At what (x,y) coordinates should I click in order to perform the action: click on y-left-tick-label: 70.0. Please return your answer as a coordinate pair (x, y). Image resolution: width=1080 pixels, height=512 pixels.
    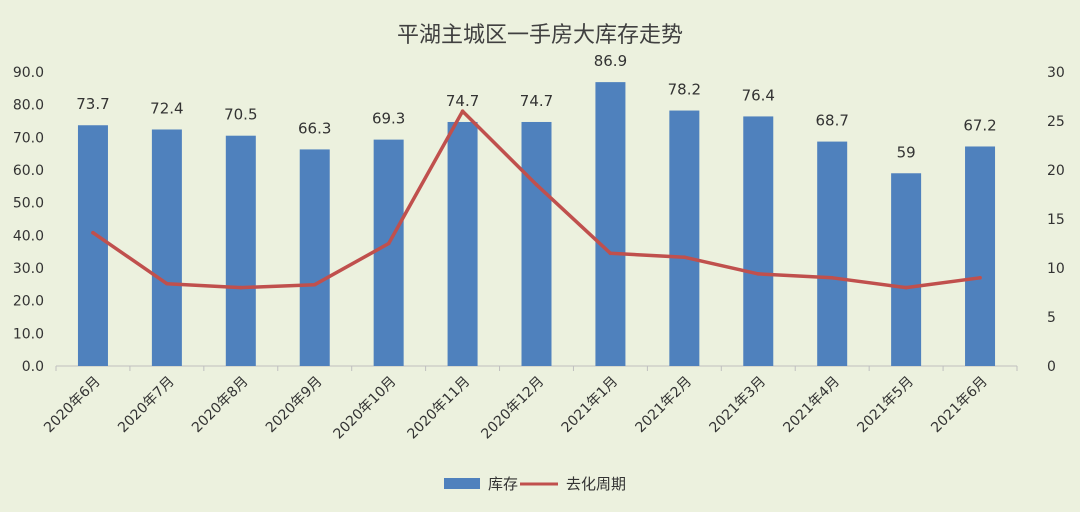
    Looking at the image, I should click on (28, 138).